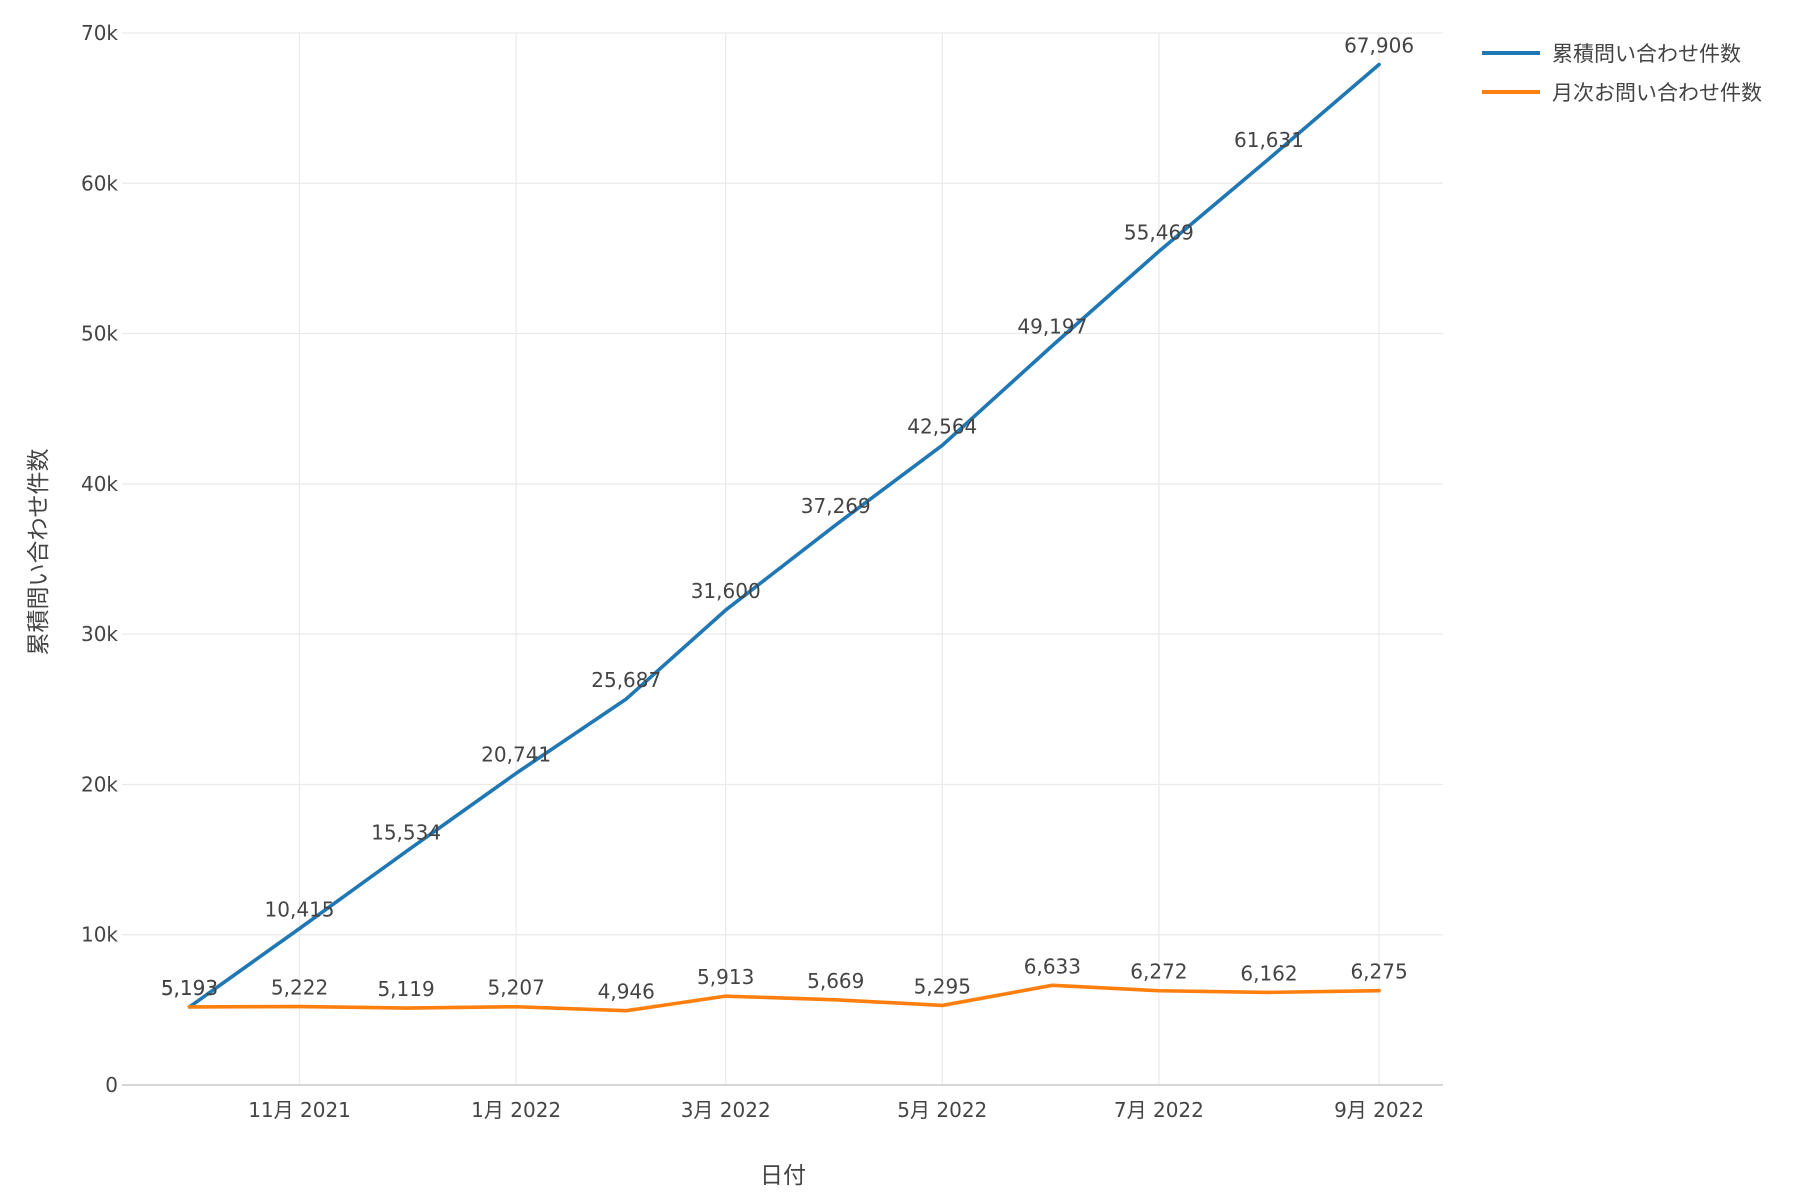  What do you see at coordinates (189, 988) in the screenshot?
I see `data-label: 5,193` at bounding box center [189, 988].